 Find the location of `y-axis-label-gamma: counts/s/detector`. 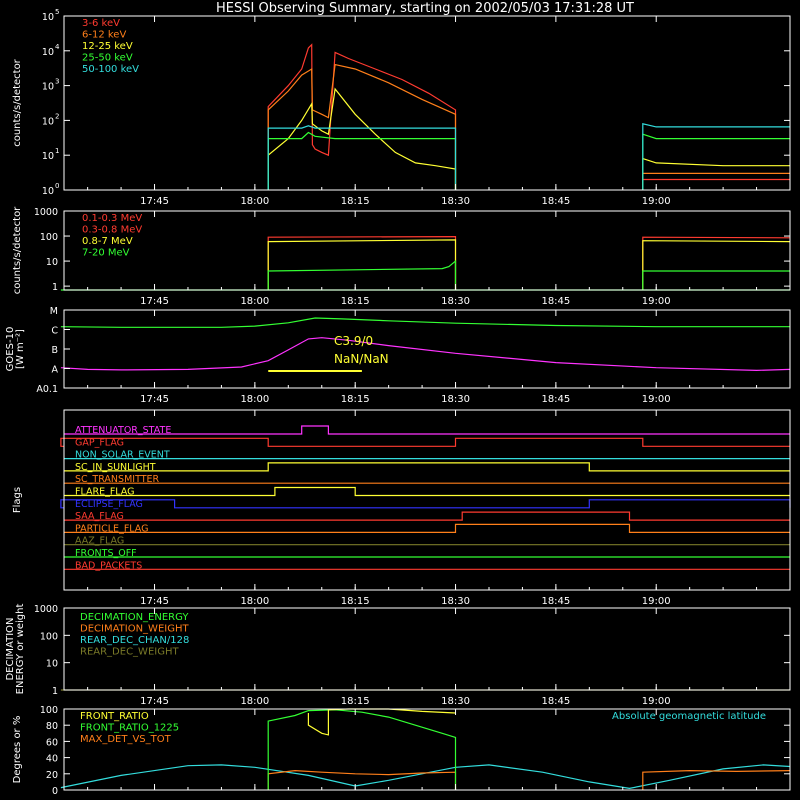

y-axis-label-gamma: counts/s/detector is located at coordinates (17, 250).